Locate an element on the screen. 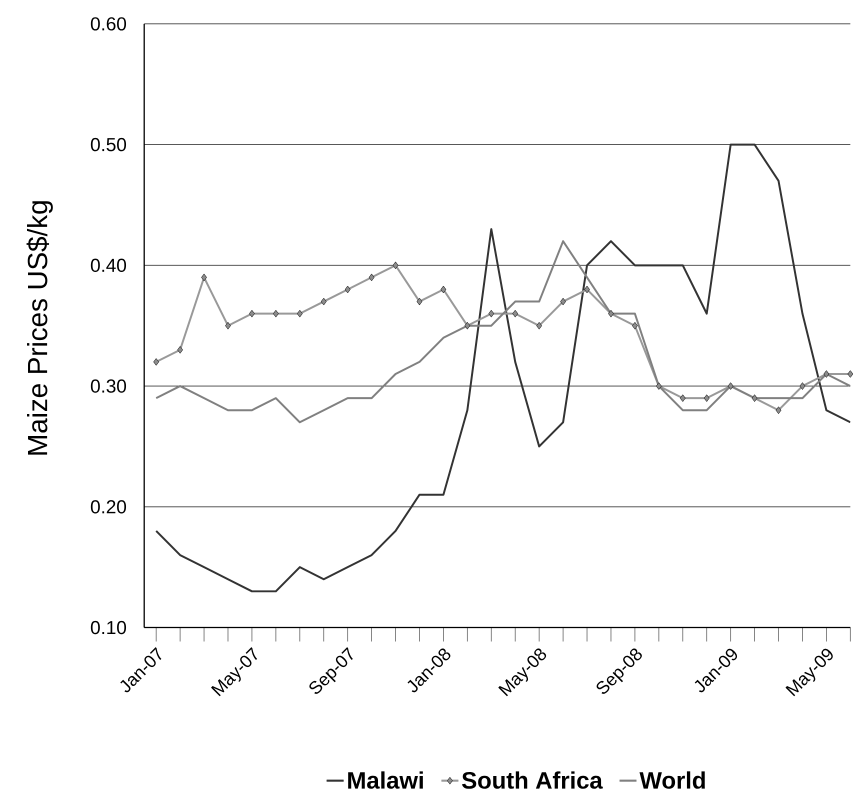 Image resolution: width=855 pixels, height=800 pixels. legend-label: World is located at coordinates (672, 780).